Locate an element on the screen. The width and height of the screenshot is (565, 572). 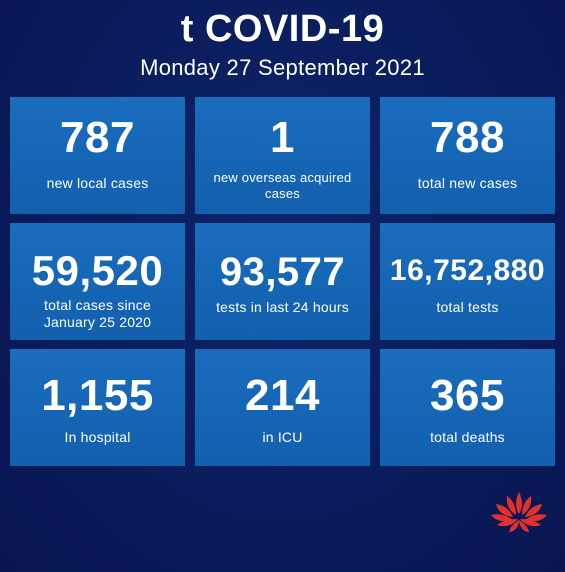
stat-label: new local cases is located at coordinates (97, 183).